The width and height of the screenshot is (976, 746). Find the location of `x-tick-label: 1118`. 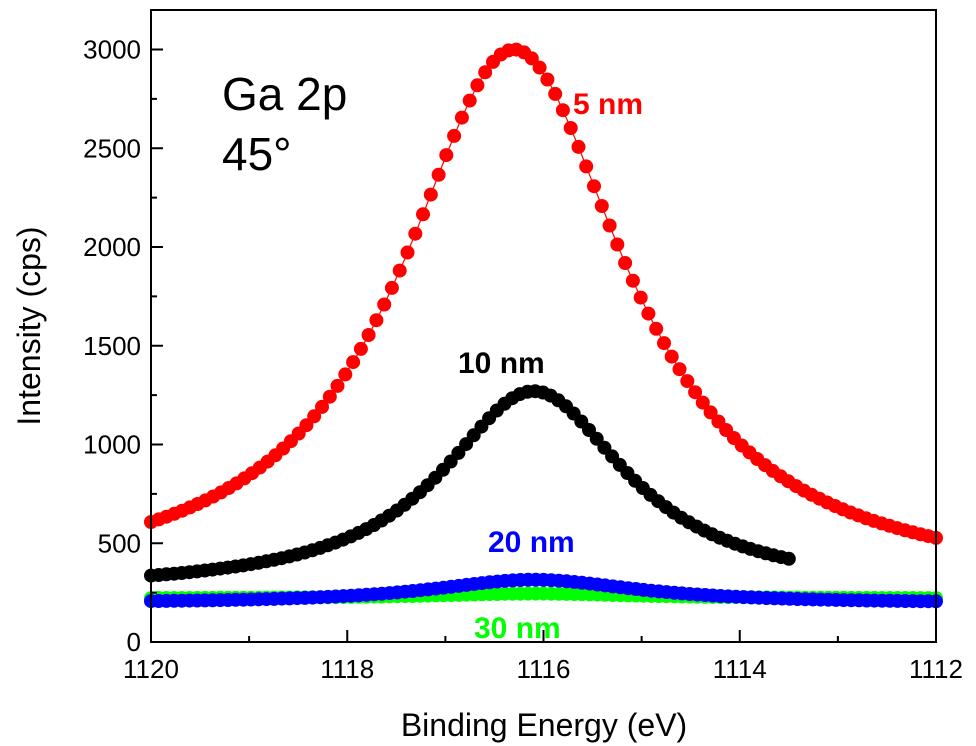

x-tick-label: 1118 is located at coordinates (347, 669).